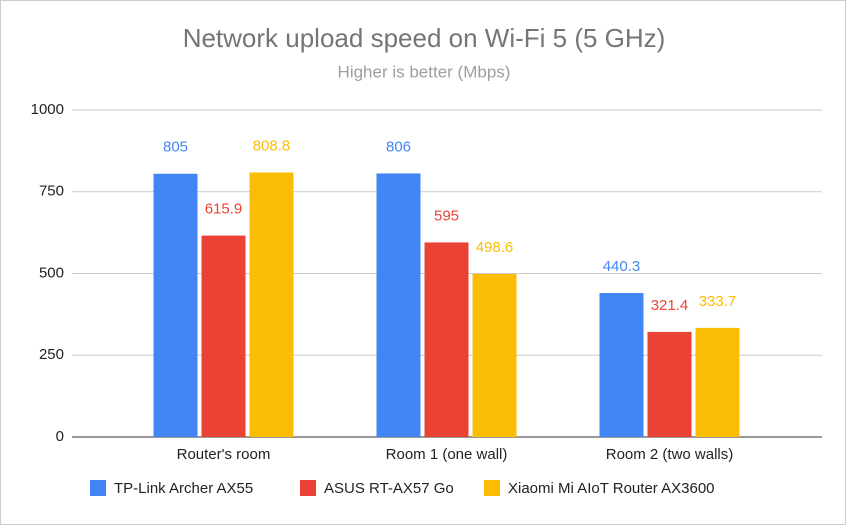 This screenshot has height=525, width=846. I want to click on y-tick-label: 1000, so click(47, 109).